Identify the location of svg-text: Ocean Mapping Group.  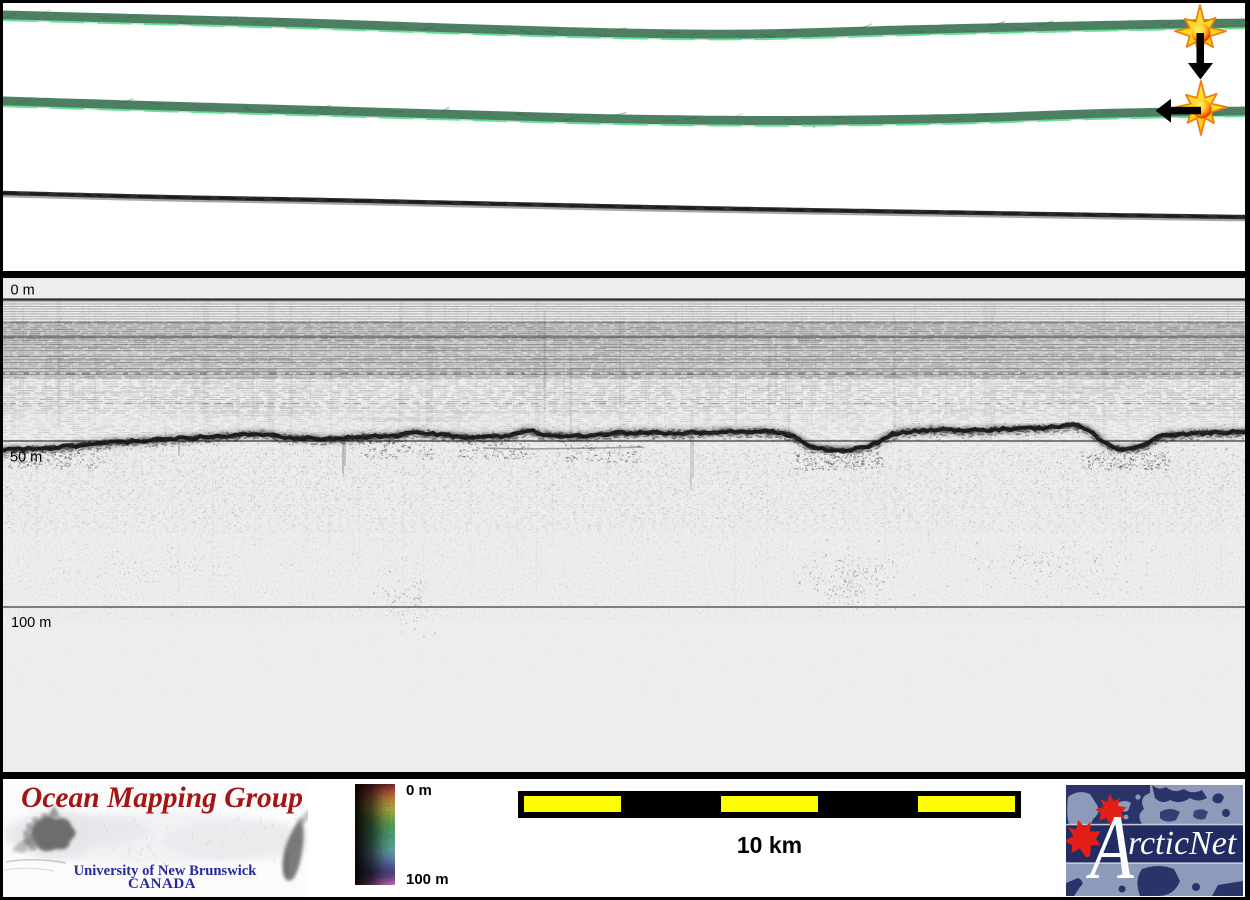
(162, 798).